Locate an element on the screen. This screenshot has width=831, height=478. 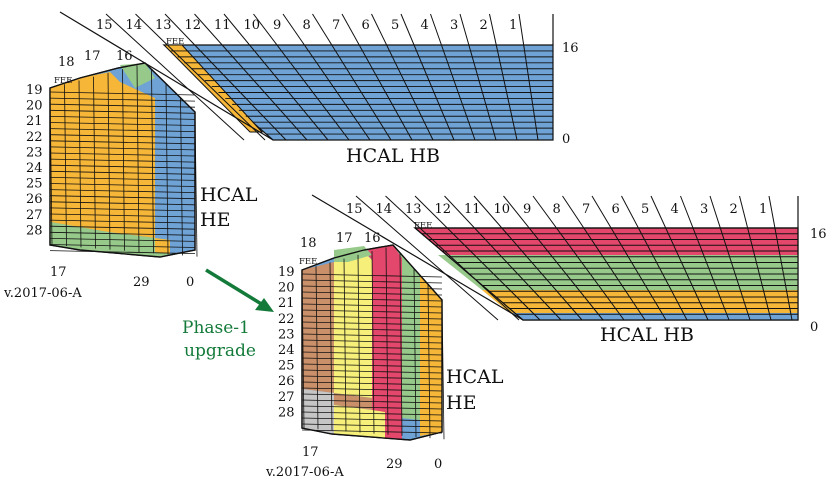
top-hb-orange-tip is located at coordinates (213, 88).